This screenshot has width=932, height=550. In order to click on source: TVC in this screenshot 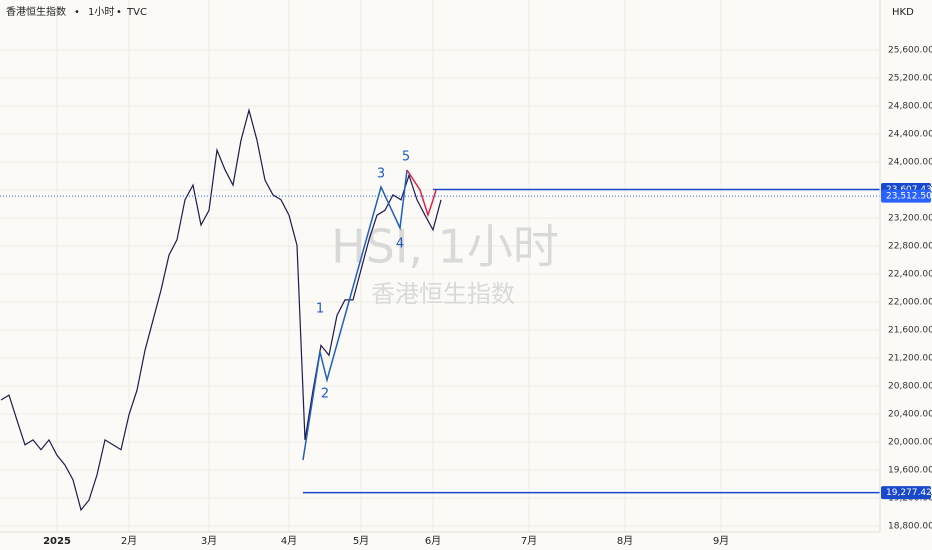, I will do `click(136, 12)`.